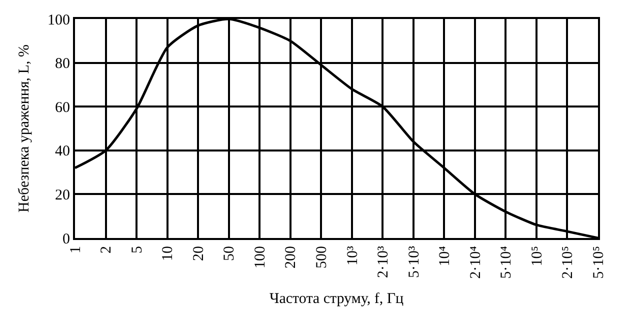 The height and width of the screenshot is (333, 628). I want to click on y-tick-label: 80, so click(62, 64).